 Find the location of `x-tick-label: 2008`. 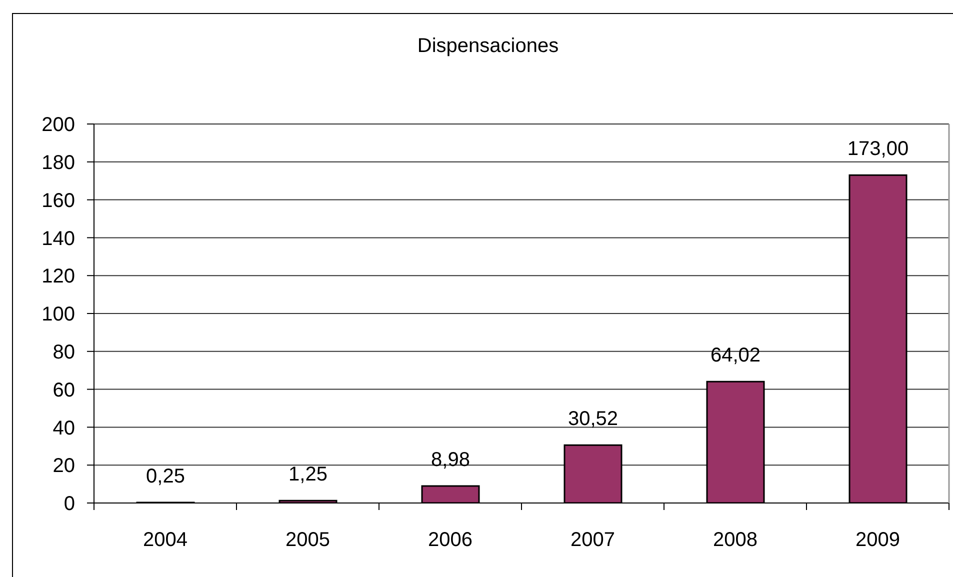

x-tick-label: 2008 is located at coordinates (735, 540).